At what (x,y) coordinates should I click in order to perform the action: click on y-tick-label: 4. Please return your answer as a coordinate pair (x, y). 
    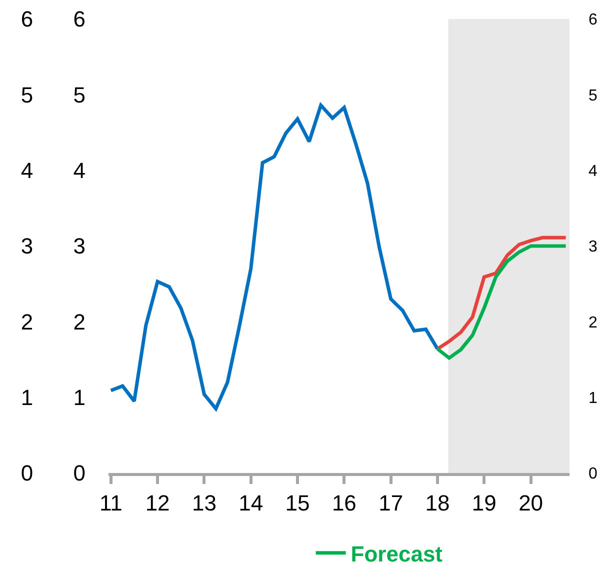
    Looking at the image, I should click on (79, 171).